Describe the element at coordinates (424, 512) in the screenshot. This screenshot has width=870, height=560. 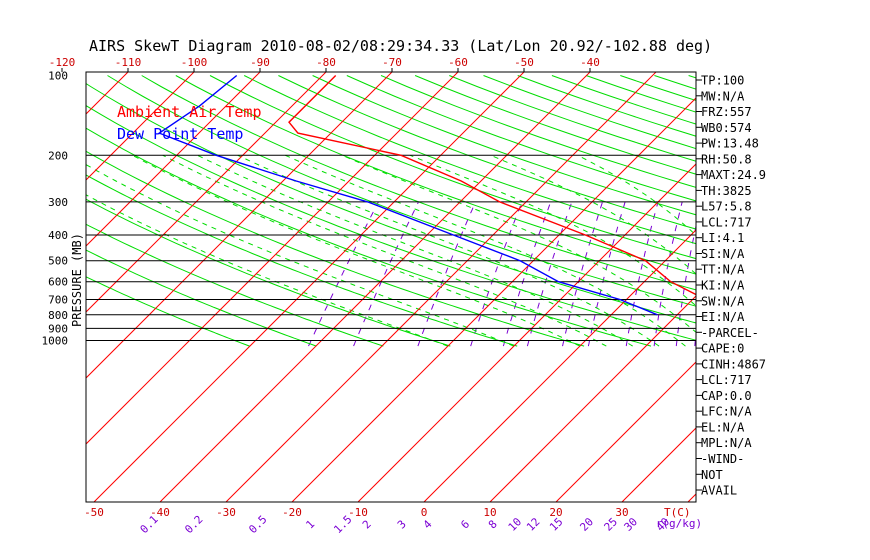
I see `bottom-temp-tick-label: 0` at that location.